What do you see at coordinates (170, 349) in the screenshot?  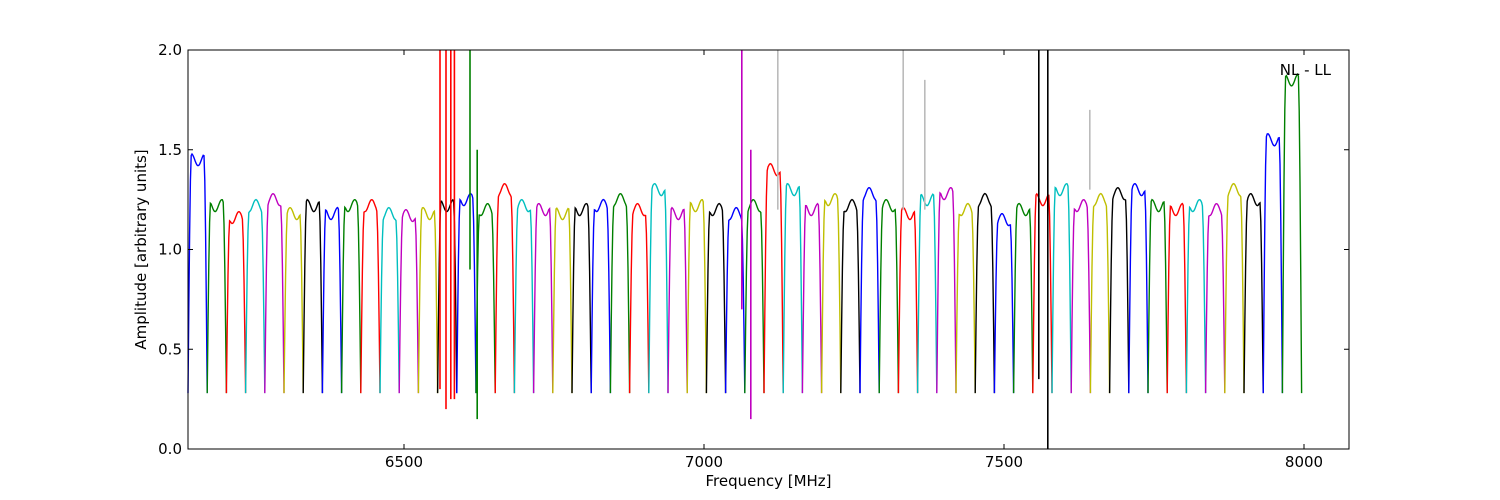 I see `y-tick-label: 0.5` at bounding box center [170, 349].